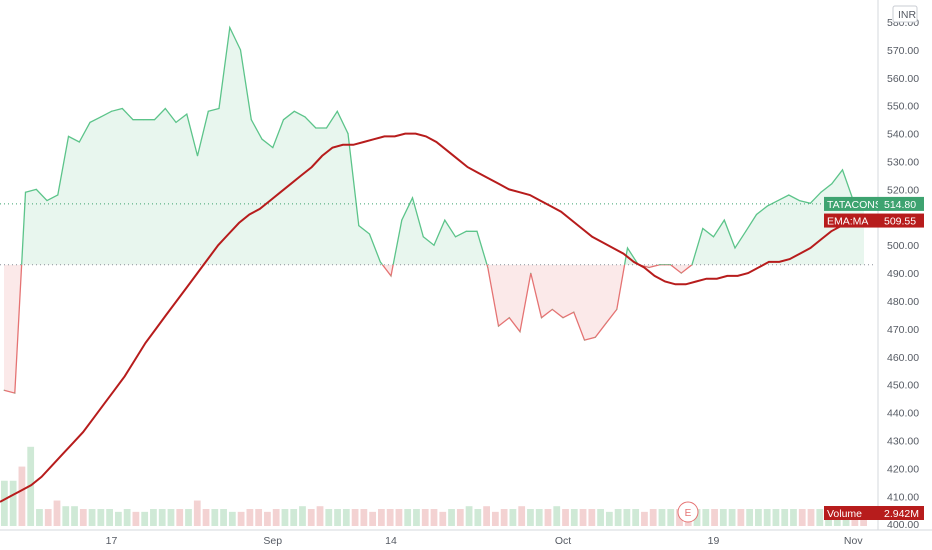 This screenshot has height=550, width=932. What do you see at coordinates (903, 525) in the screenshot?
I see `y-tick-label: 400.00` at bounding box center [903, 525].